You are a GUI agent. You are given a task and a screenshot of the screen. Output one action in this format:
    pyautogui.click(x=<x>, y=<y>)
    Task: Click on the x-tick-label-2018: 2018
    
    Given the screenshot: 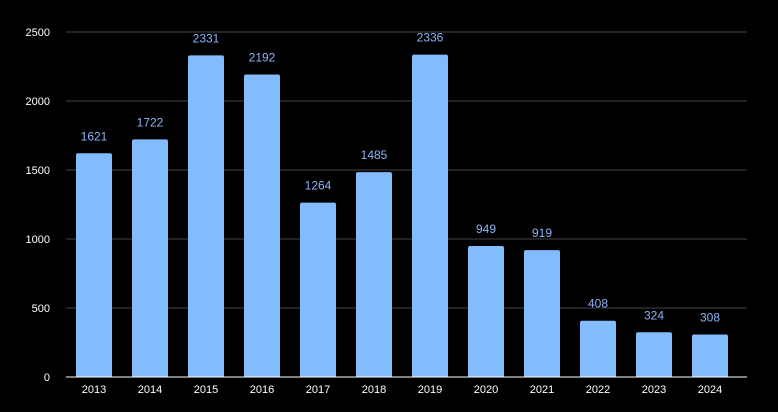 What is the action you would take?
    pyautogui.click(x=374, y=390)
    